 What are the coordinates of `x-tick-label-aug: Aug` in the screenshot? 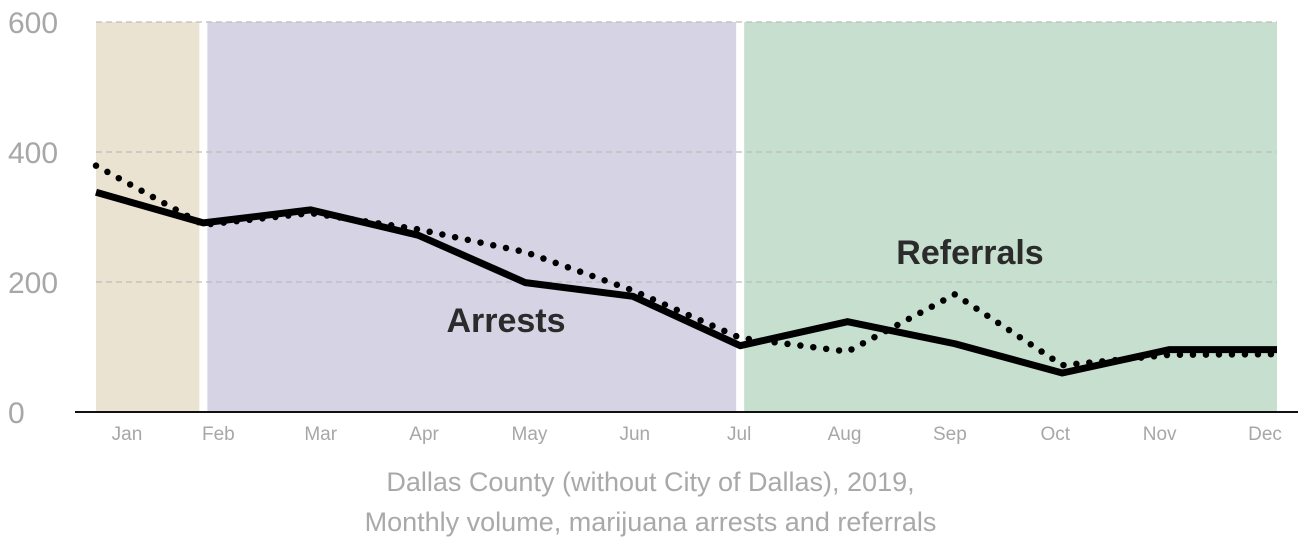 It's located at (845, 434).